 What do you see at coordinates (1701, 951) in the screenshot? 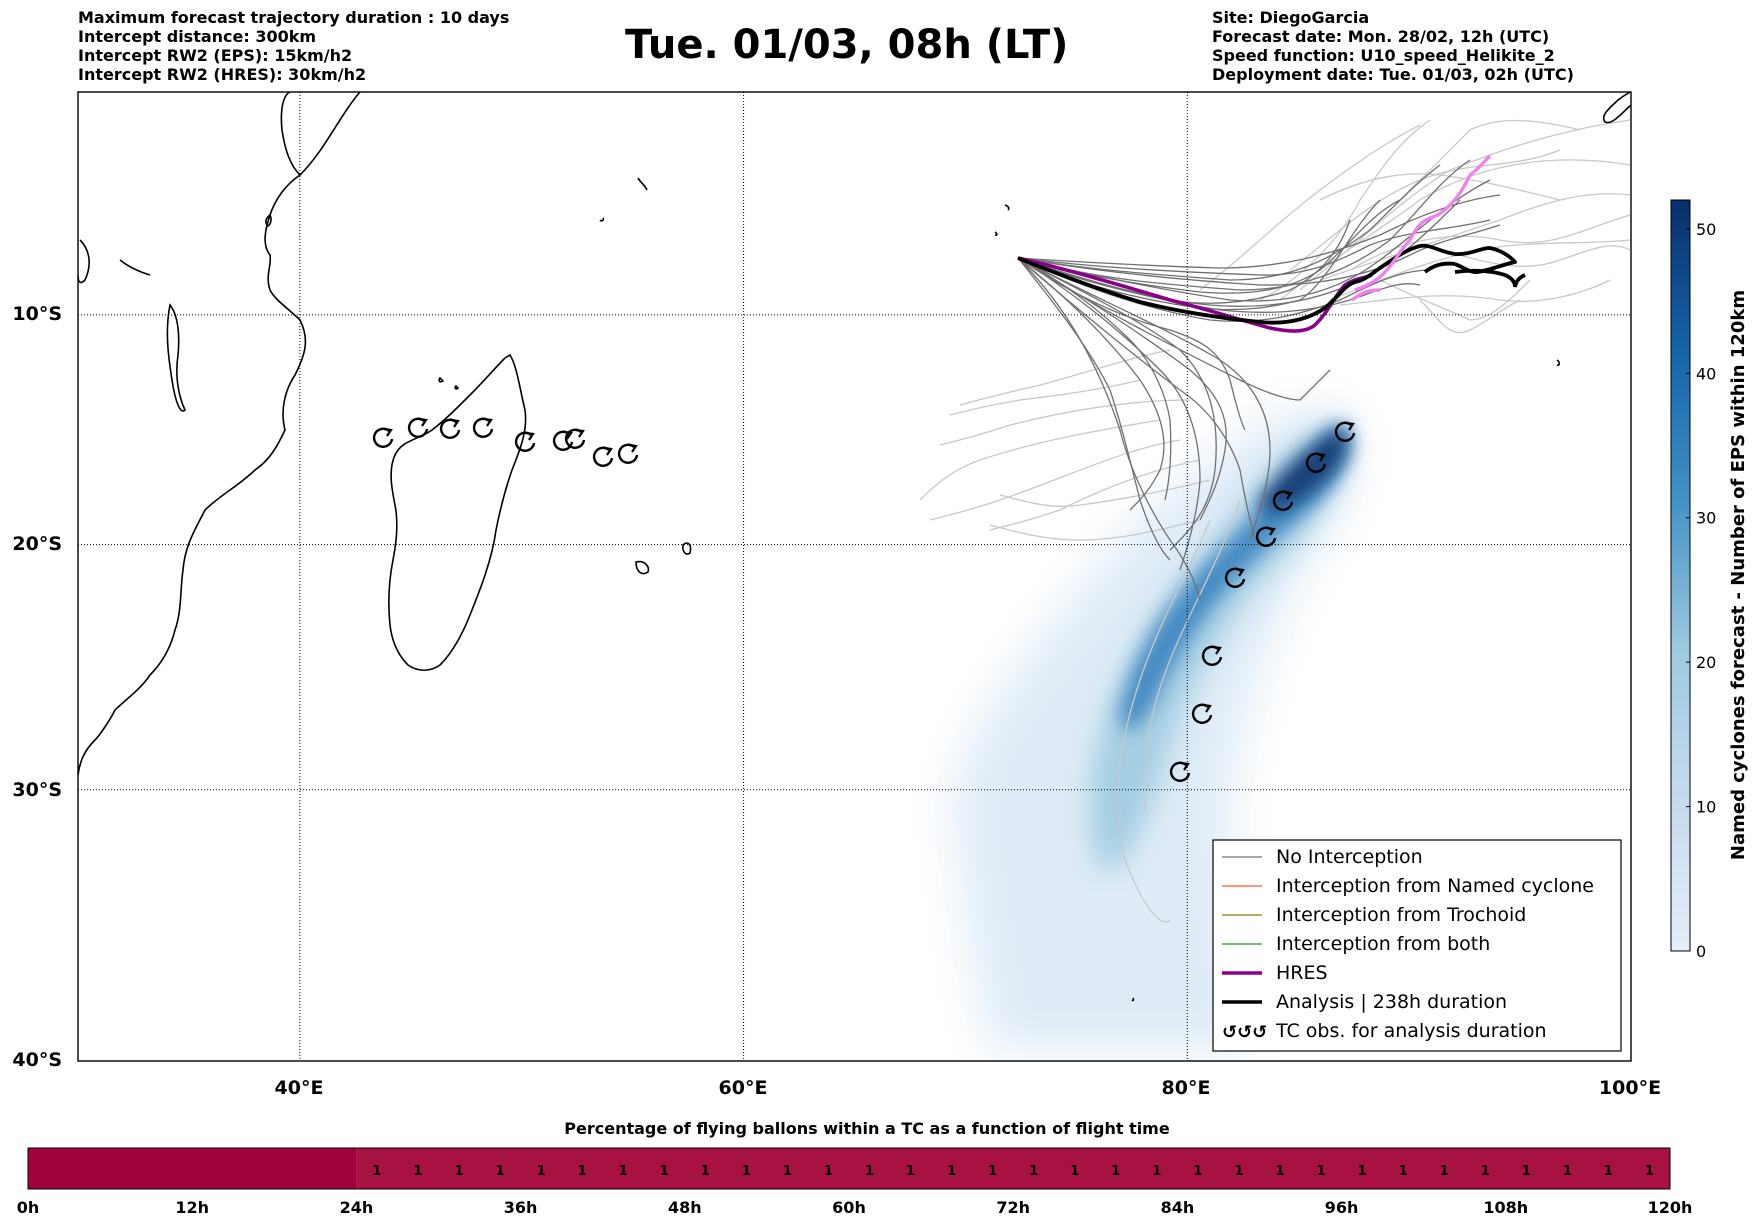
I see `colorbar-tick-label: 0` at bounding box center [1701, 951].